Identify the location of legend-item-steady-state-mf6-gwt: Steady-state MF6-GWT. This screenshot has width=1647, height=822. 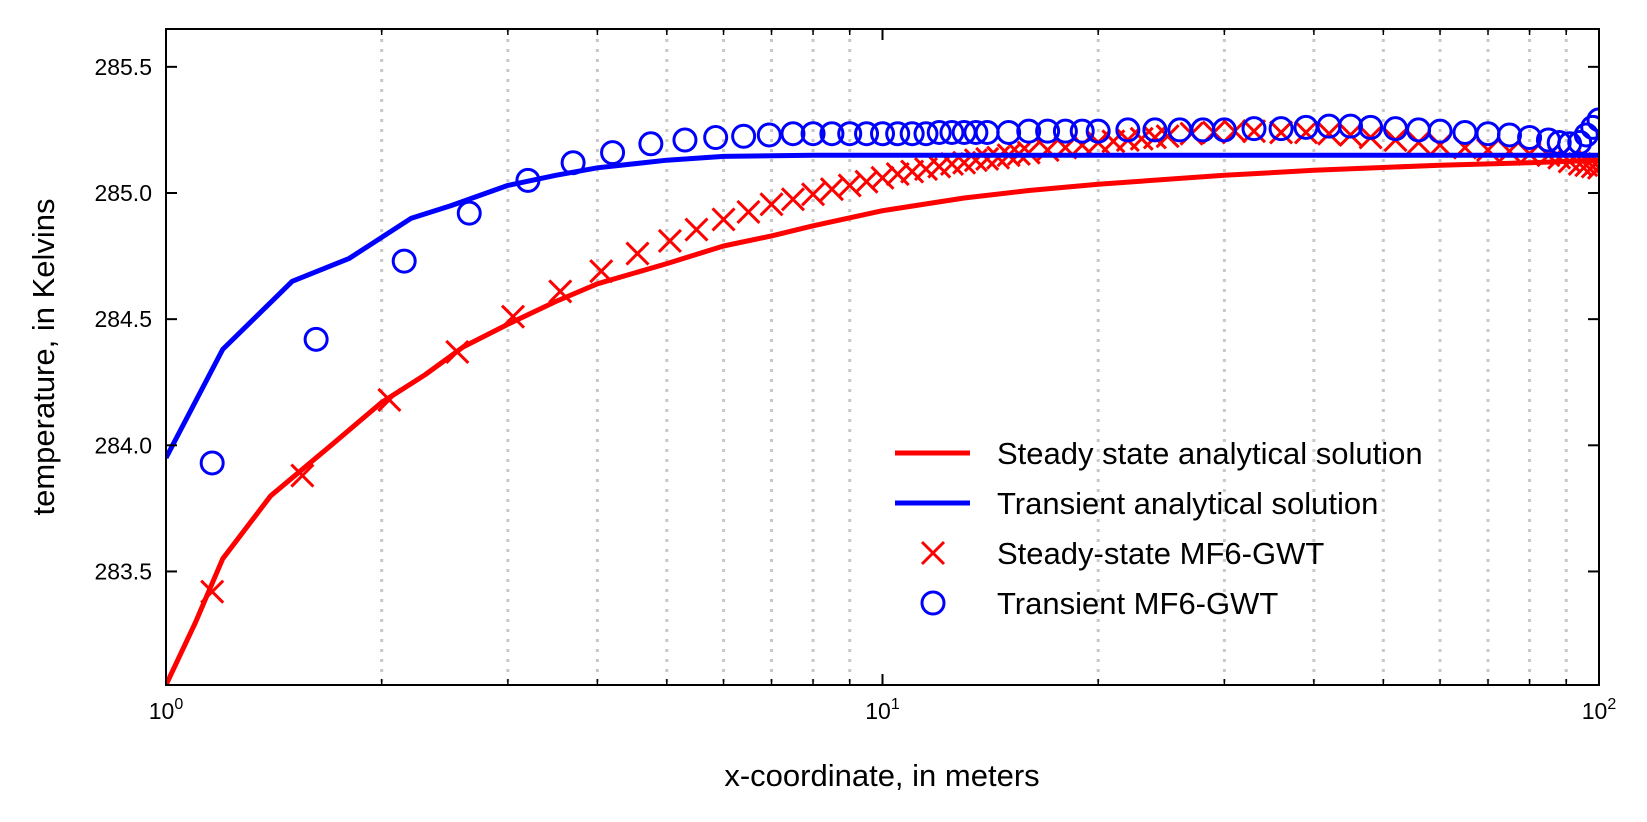
(1122, 553).